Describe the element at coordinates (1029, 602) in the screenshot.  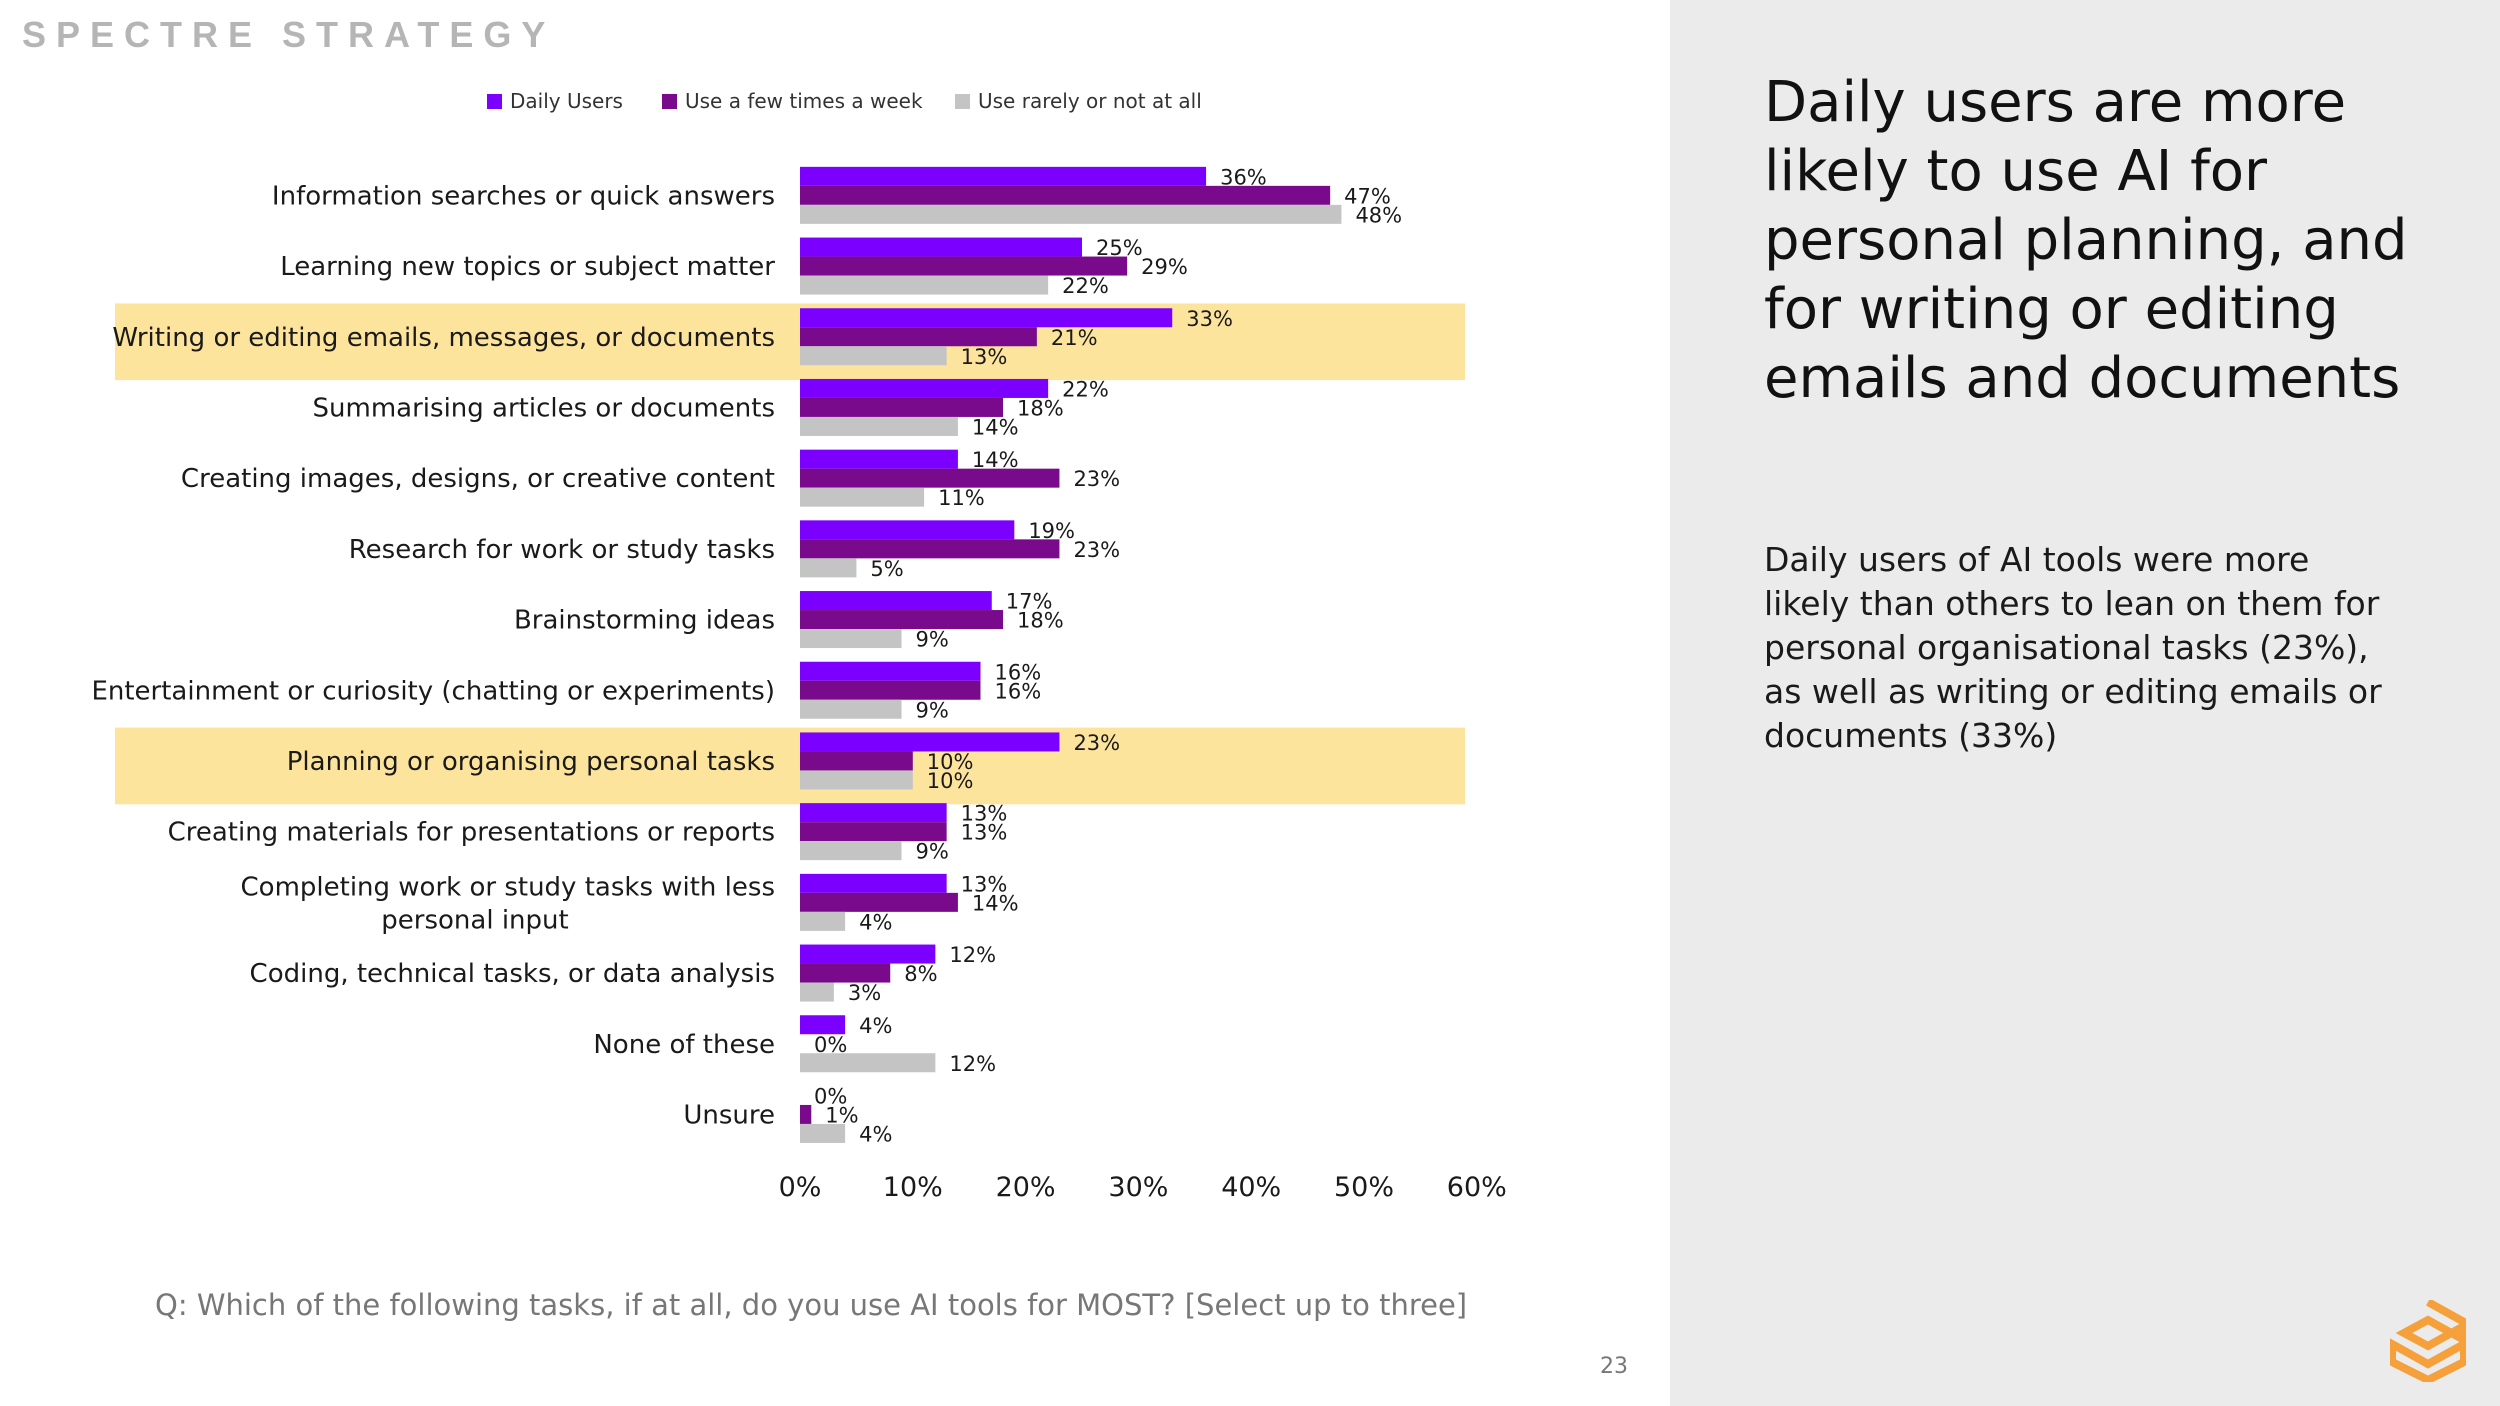
I see `data-label: 17%` at that location.